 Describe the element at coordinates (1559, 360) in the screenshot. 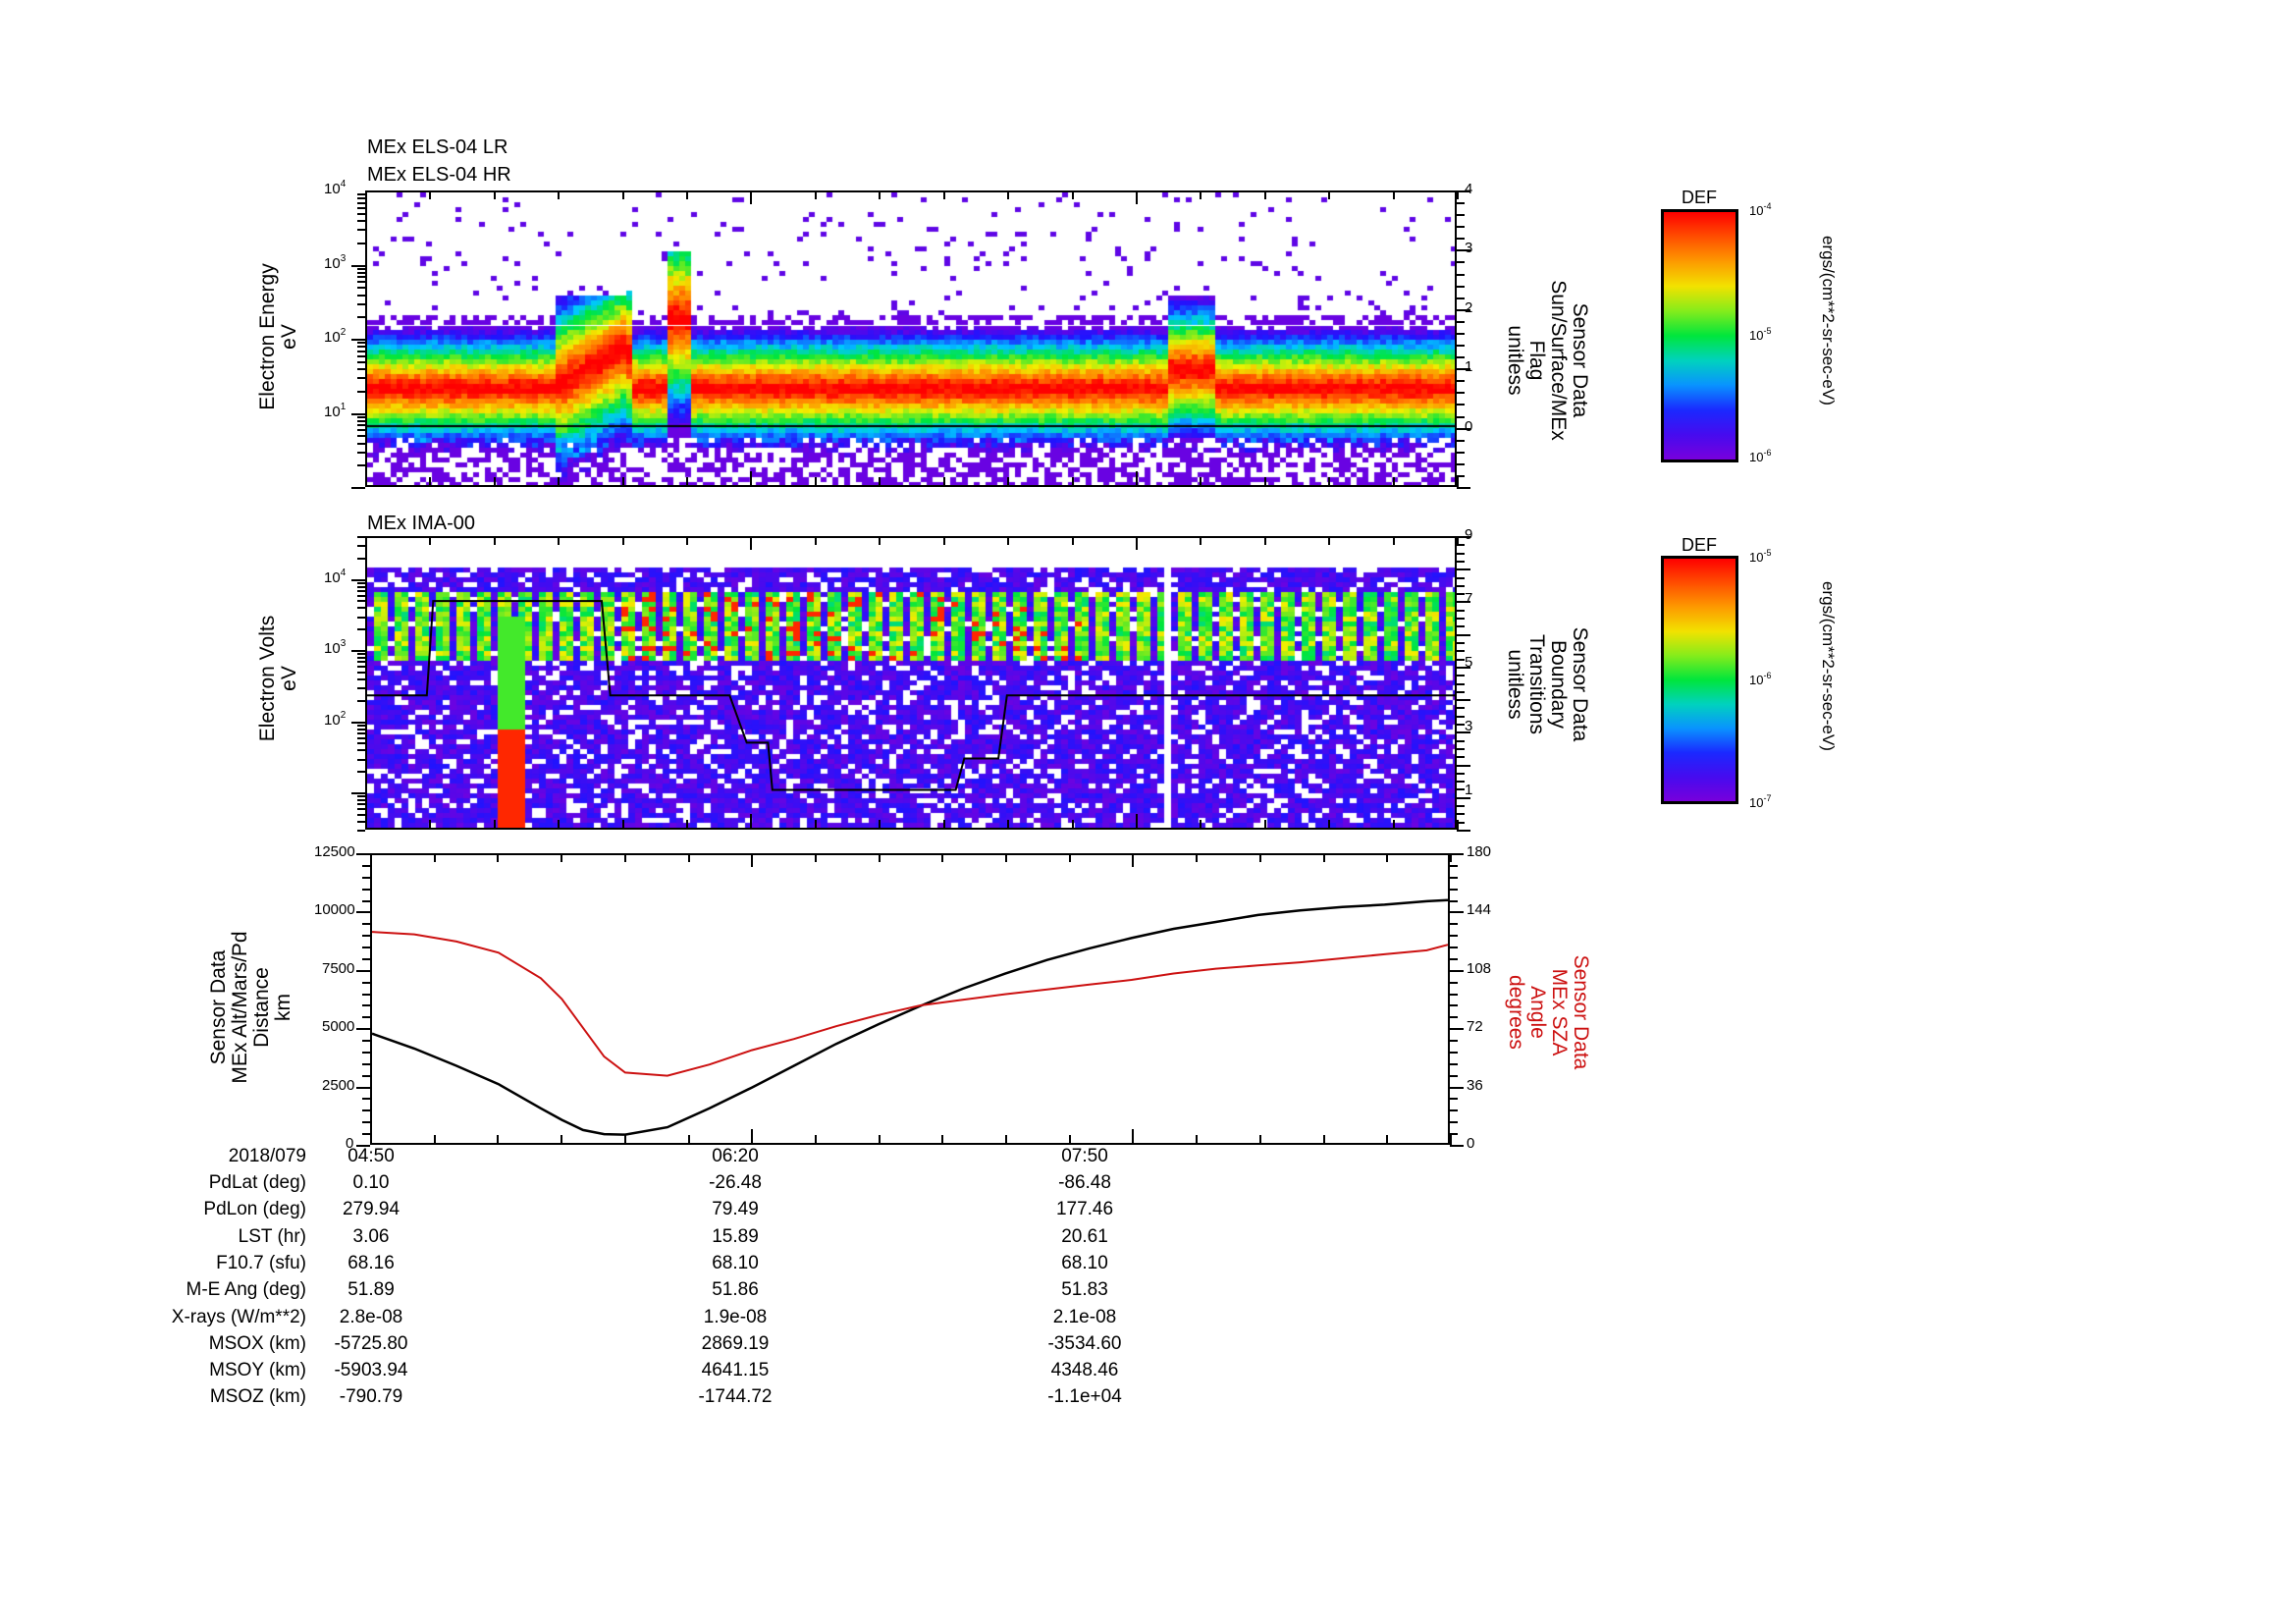

I see `els-y2label-line2: Sun/Surface/MEx` at that location.